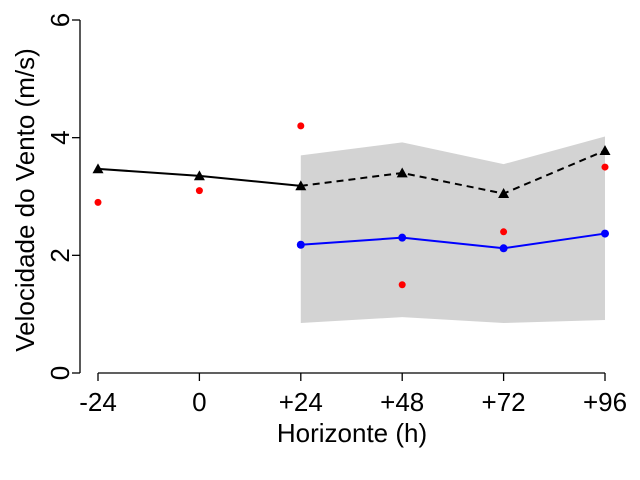 Image resolution: width=640 pixels, height=480 pixels. I want to click on x-tick-label: +24, so click(301, 402).